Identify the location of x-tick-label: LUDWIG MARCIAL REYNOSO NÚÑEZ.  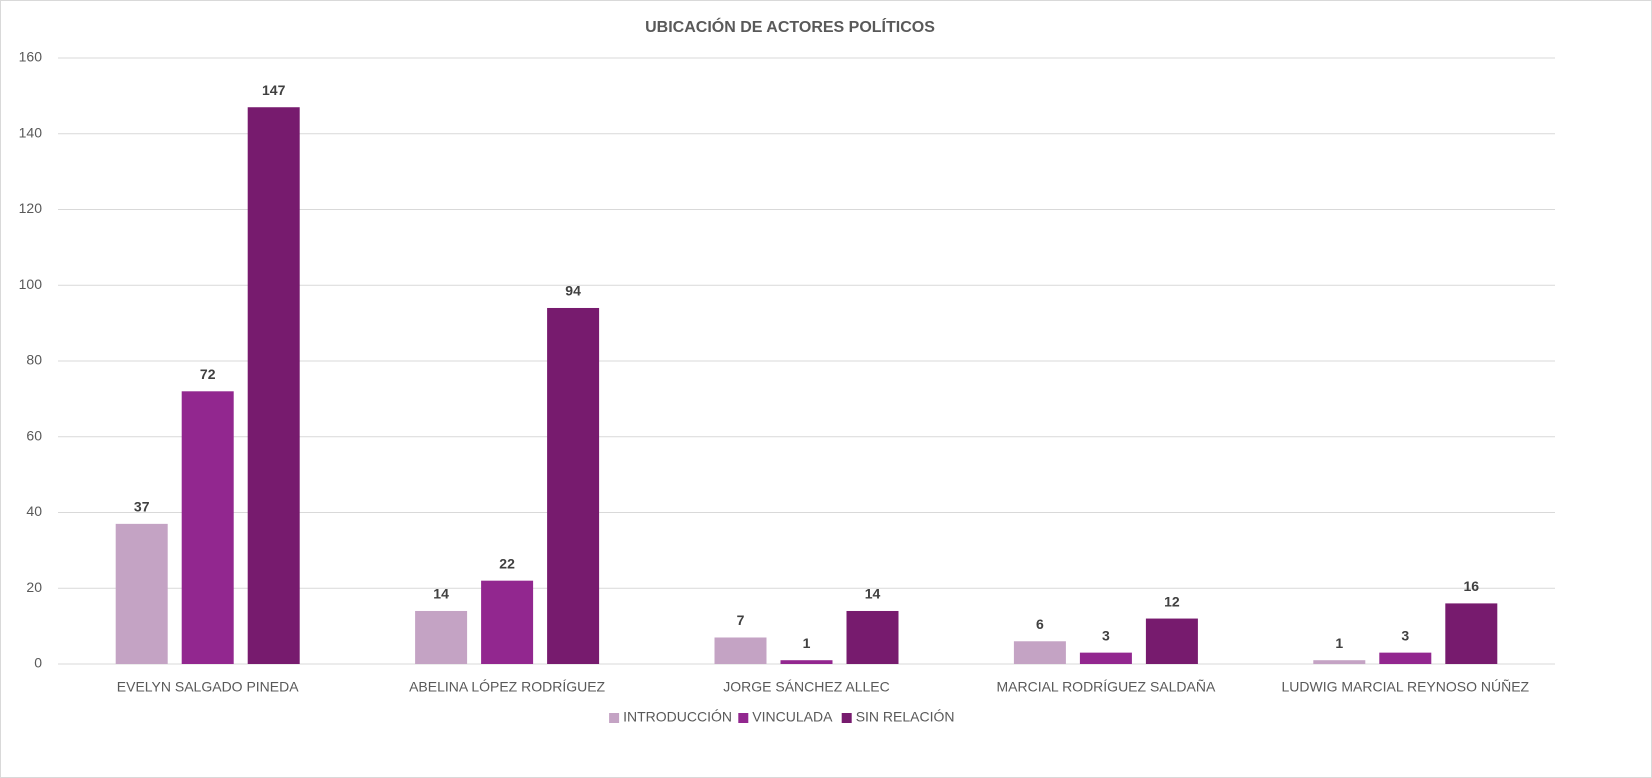
(1405, 687).